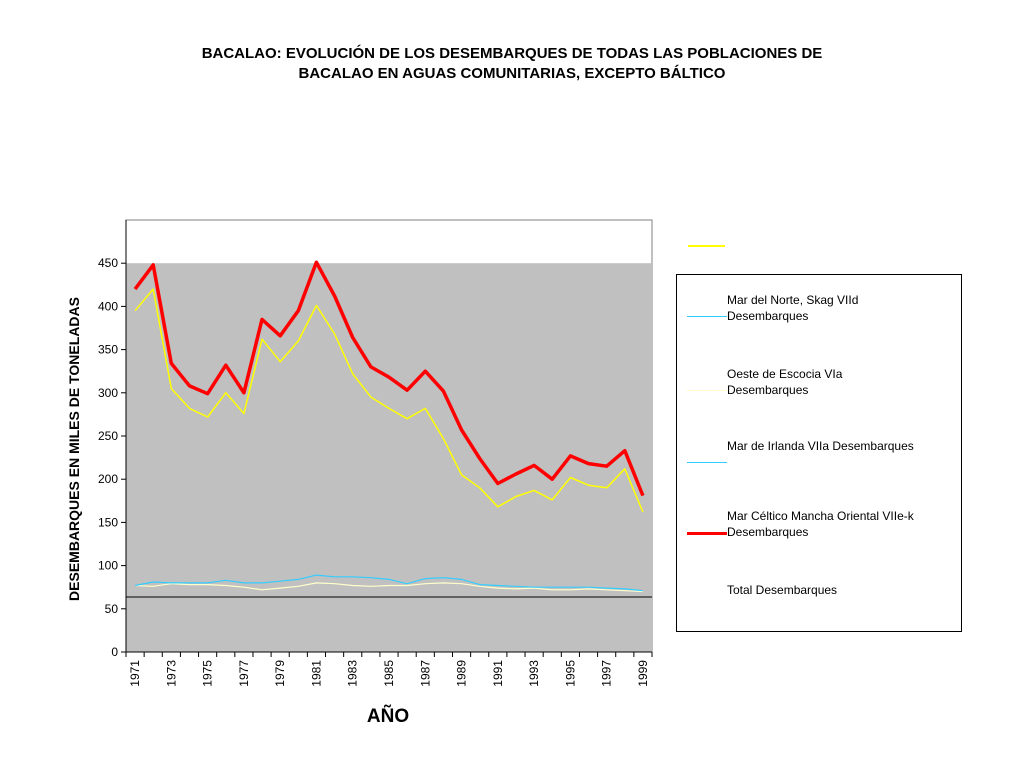 Image resolution: width=1024 pixels, height=768 pixels. What do you see at coordinates (171, 673) in the screenshot?
I see `x-tick-label: 1973` at bounding box center [171, 673].